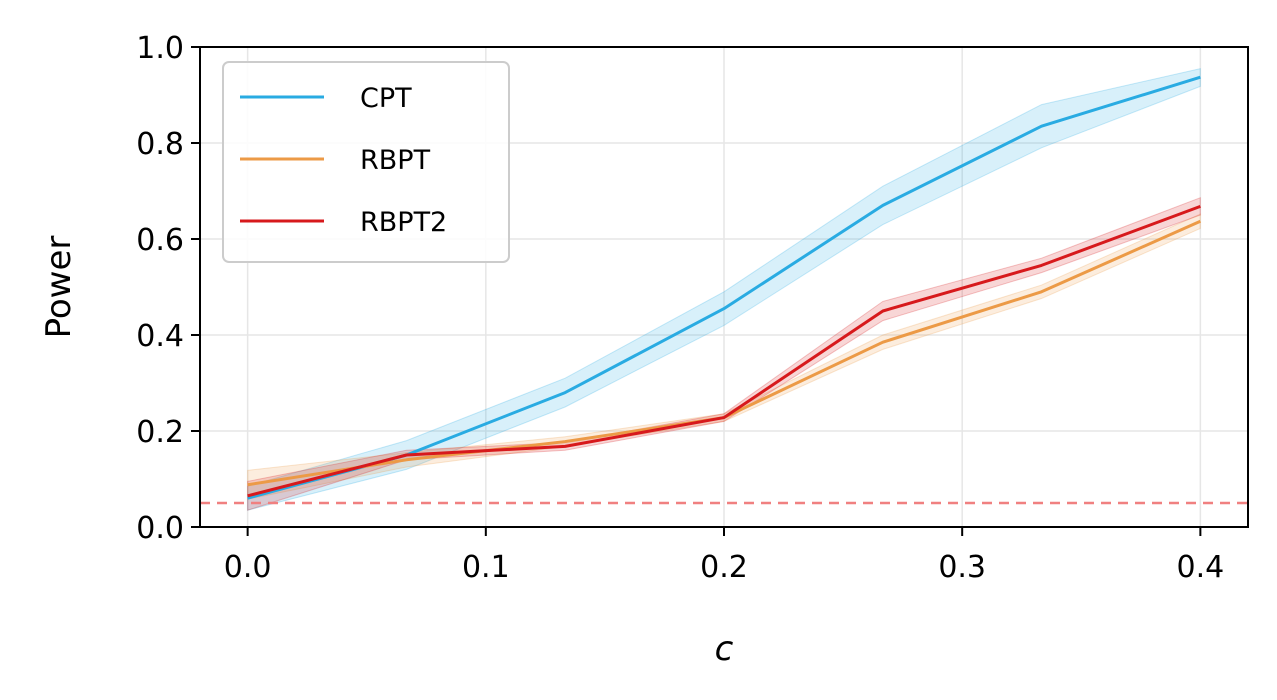  Describe the element at coordinates (395, 160) in the screenshot. I see `legend-label-rbpt: RBPT` at that location.